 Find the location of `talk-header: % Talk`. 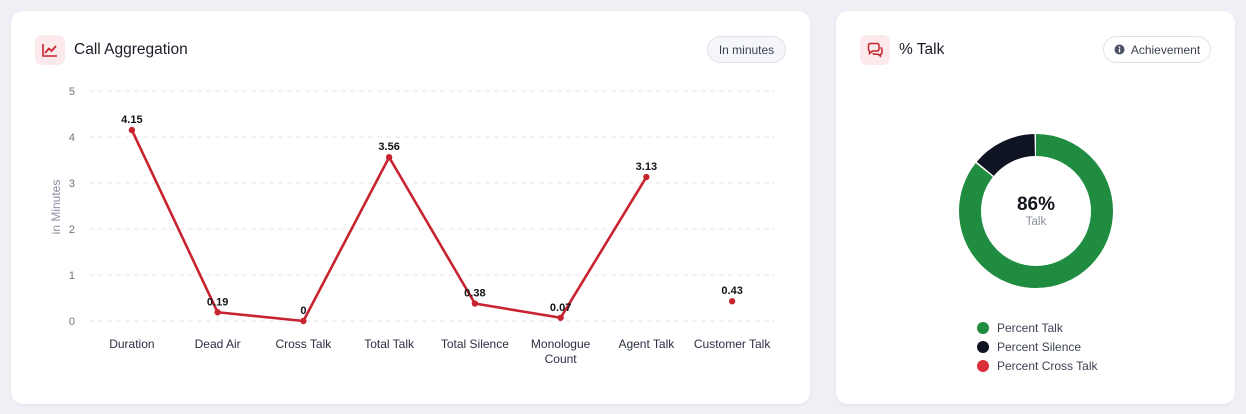

talk-header: % Talk is located at coordinates (902, 50).